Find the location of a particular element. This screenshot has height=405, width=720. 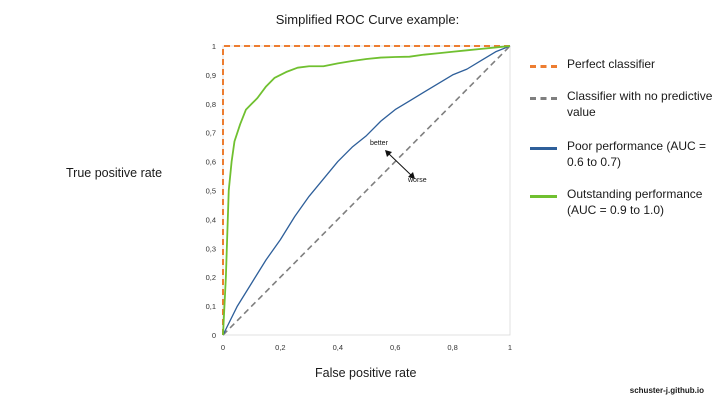

legend-item-no-predictive: Classifier with no predictive value is located at coordinates (622, 104).